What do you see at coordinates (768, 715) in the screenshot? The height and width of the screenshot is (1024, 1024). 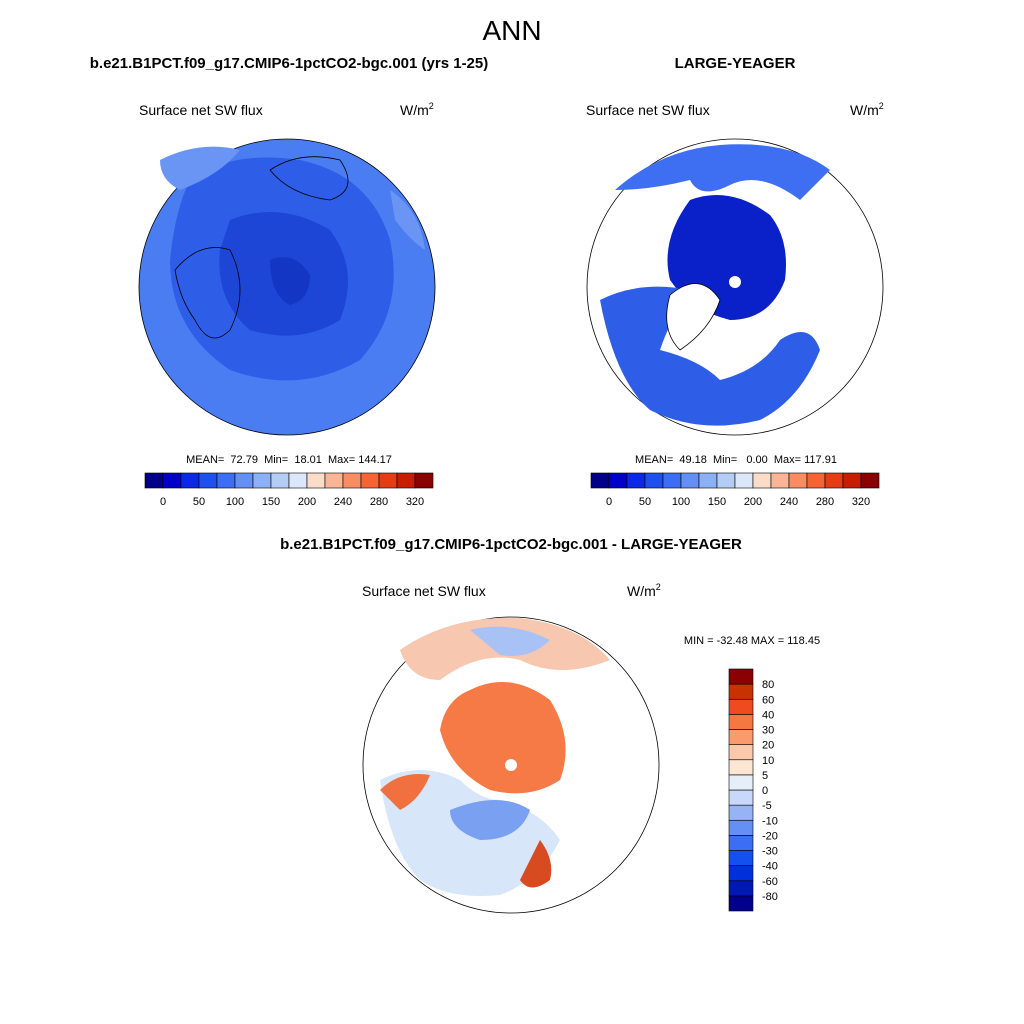 I see `colorbar-label: 40` at bounding box center [768, 715].